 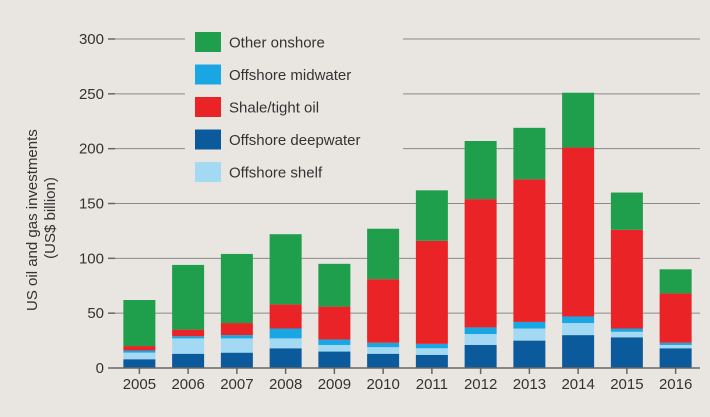 What do you see at coordinates (139, 351) in the screenshot?
I see `bar-offshore-midwater-2005` at bounding box center [139, 351].